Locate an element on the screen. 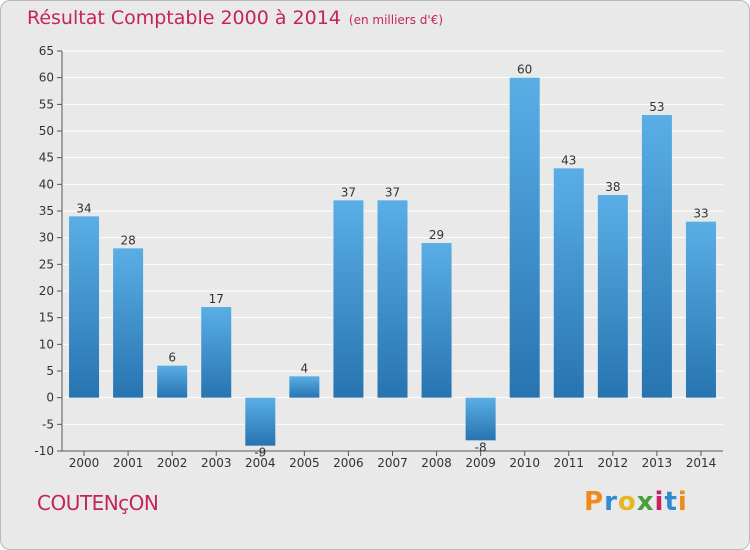  logo-letter: o is located at coordinates (627, 502).